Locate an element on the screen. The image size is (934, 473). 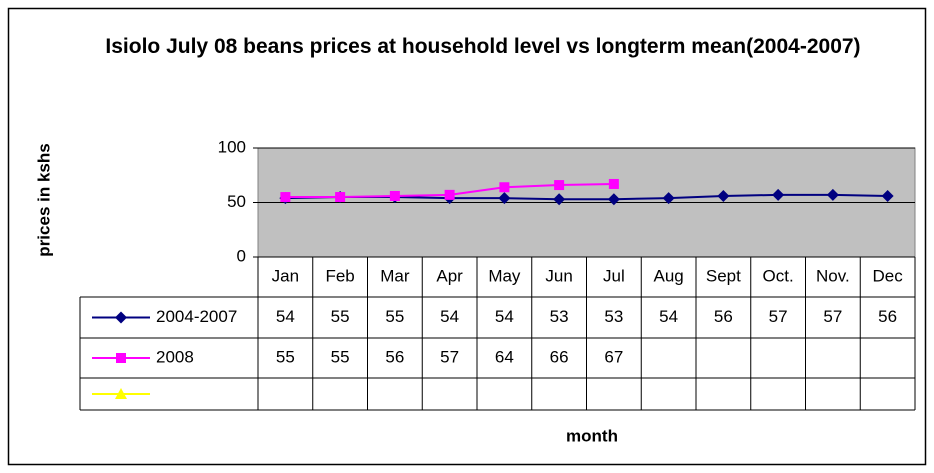
y-tick-label: 0 is located at coordinates (241, 255).